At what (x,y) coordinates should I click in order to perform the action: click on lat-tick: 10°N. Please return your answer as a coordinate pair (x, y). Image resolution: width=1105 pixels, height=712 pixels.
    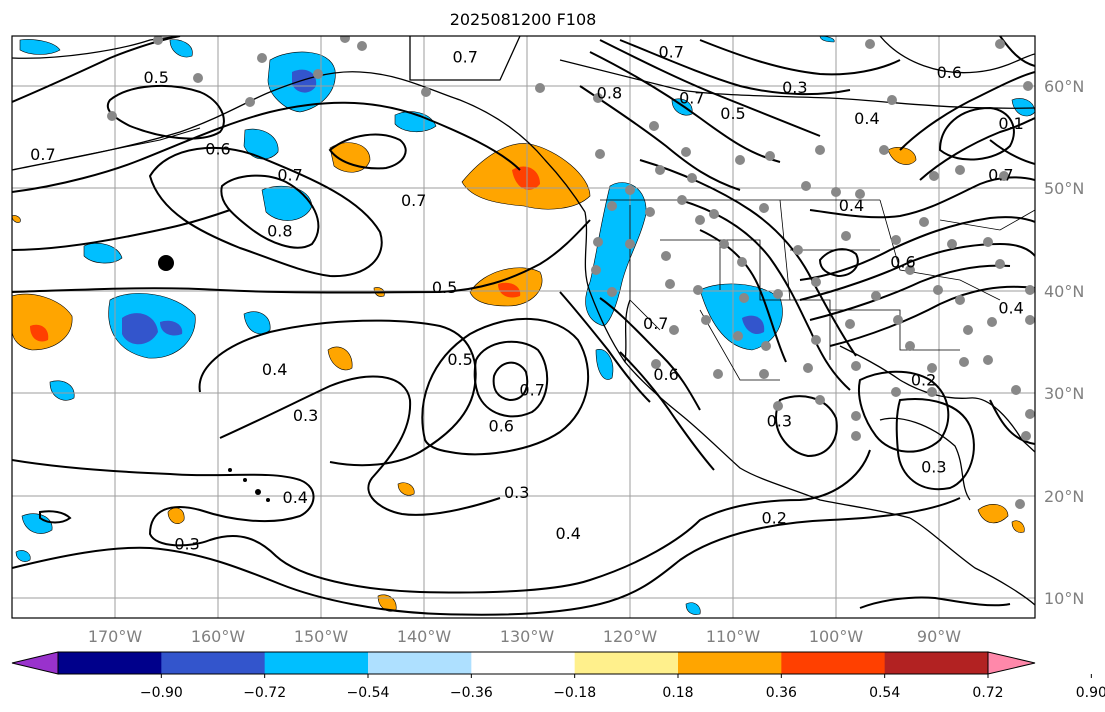
    Looking at the image, I should click on (1064, 598).